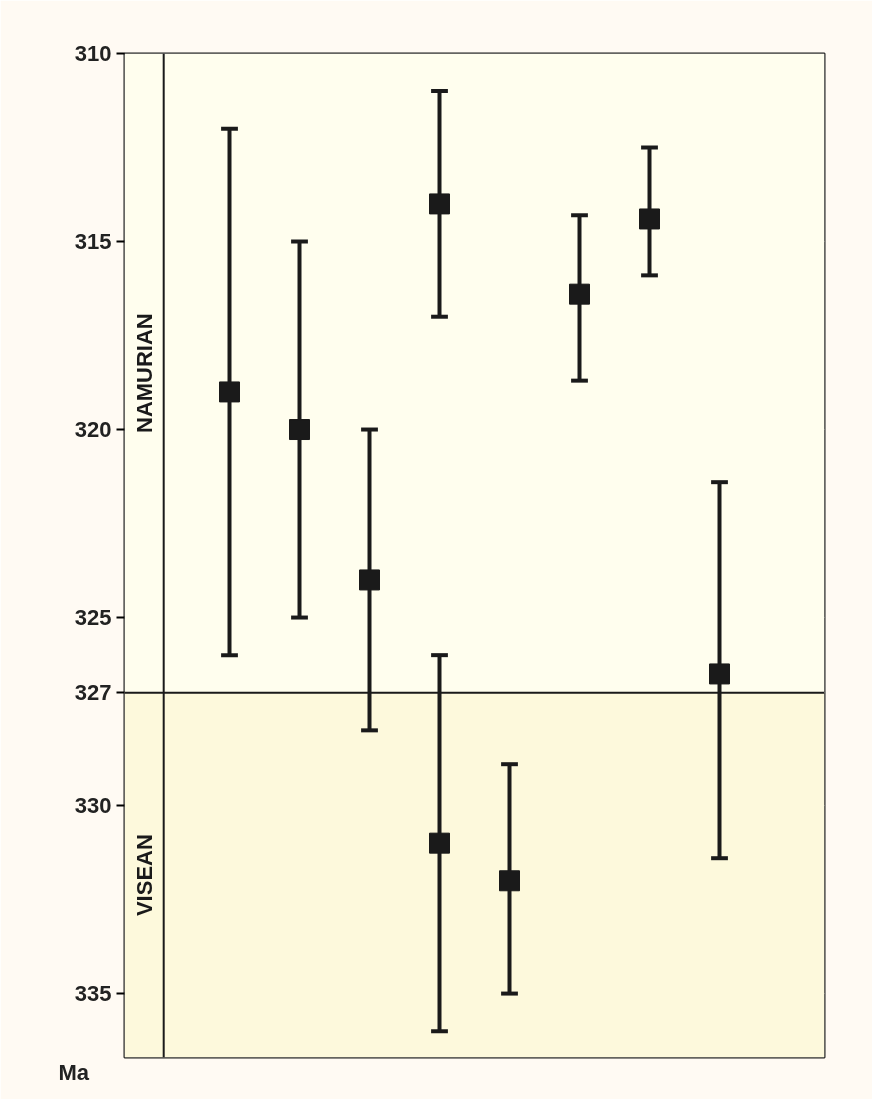  Describe the element at coordinates (144, 875) in the screenshot. I see `band-label: VISEAN` at that location.